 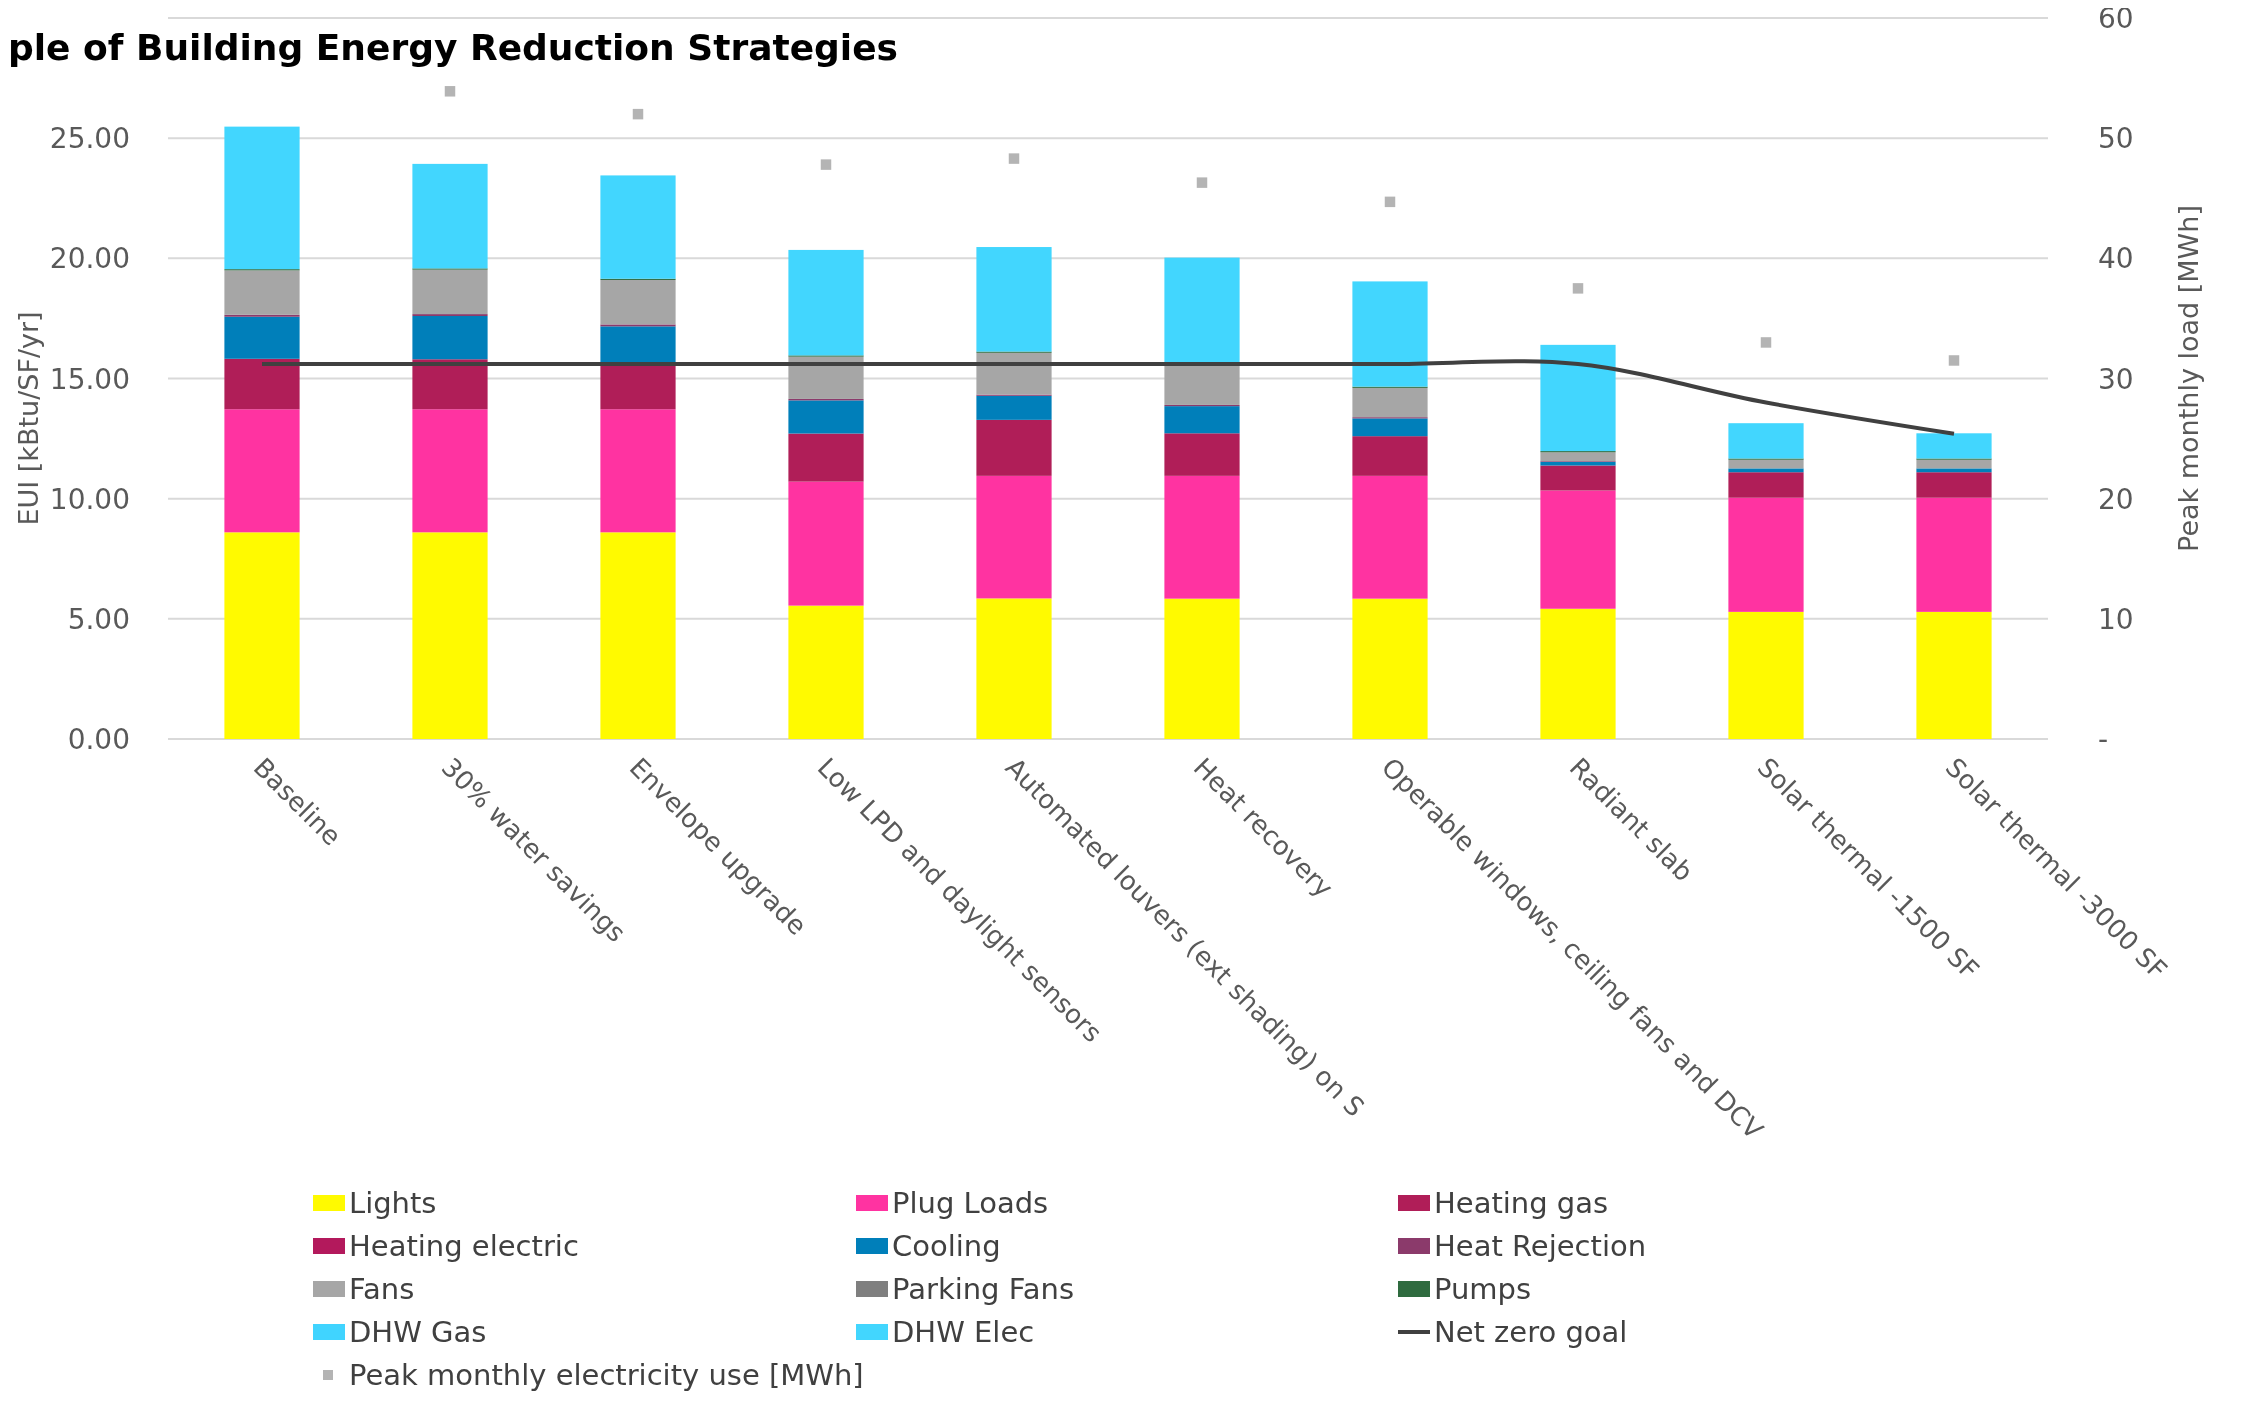 What do you see at coordinates (2188, 378) in the screenshot?
I see `y2-axis-title: Peak monthly load [MWh]` at bounding box center [2188, 378].